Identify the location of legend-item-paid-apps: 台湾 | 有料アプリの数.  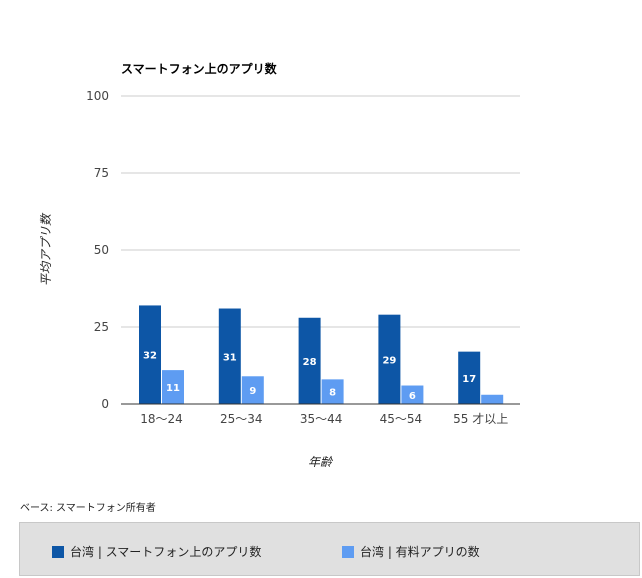
(411, 551).